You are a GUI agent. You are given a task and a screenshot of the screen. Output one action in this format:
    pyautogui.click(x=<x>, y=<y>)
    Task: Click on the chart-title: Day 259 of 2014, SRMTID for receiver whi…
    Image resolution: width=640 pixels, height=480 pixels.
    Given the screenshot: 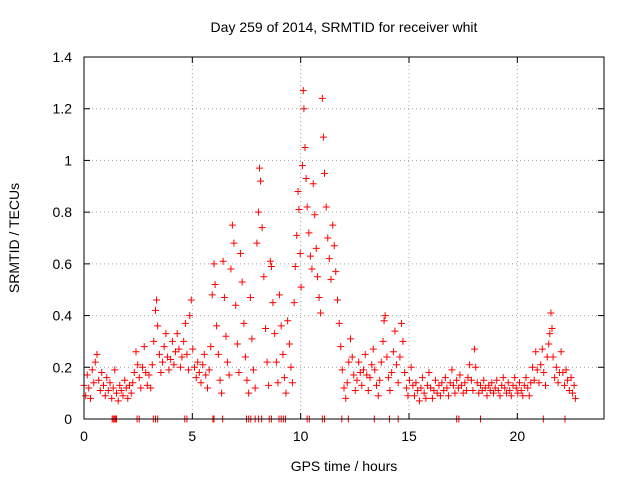 What is the action you would take?
    pyautogui.click(x=344, y=27)
    